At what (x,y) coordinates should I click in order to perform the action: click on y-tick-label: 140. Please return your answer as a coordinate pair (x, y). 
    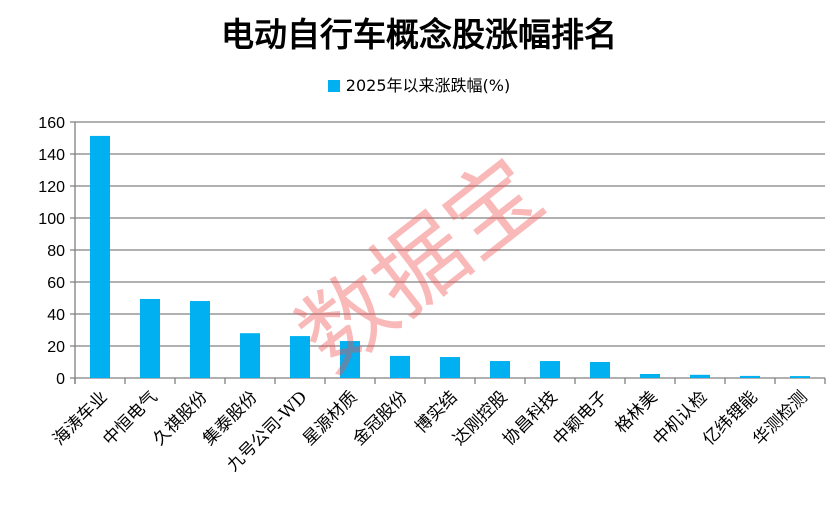
    Looking at the image, I should click on (51, 155).